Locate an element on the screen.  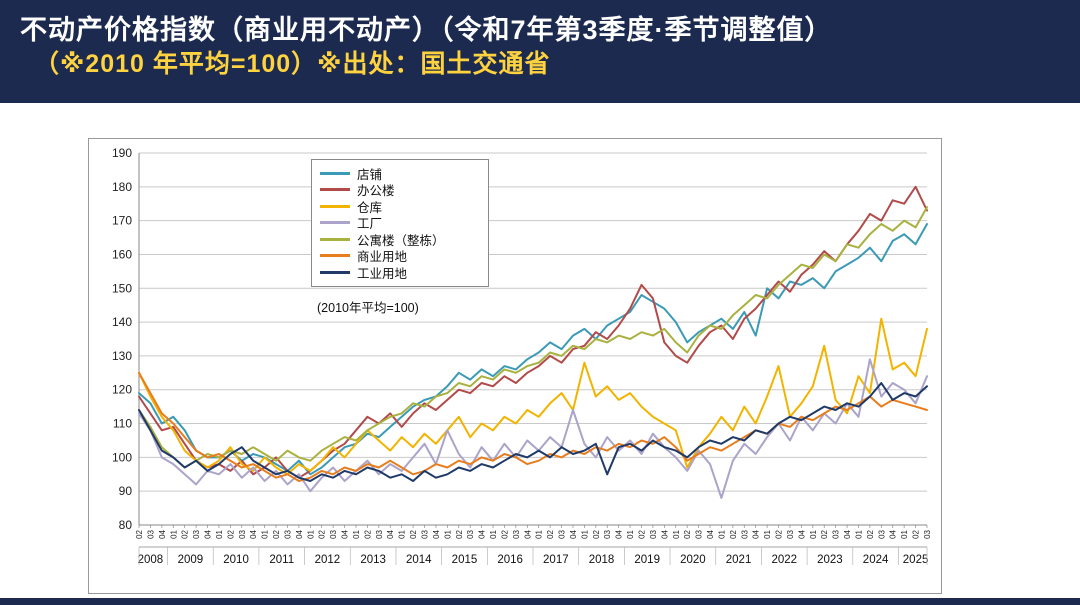
svg-text: 150 is located at coordinates (122, 288).